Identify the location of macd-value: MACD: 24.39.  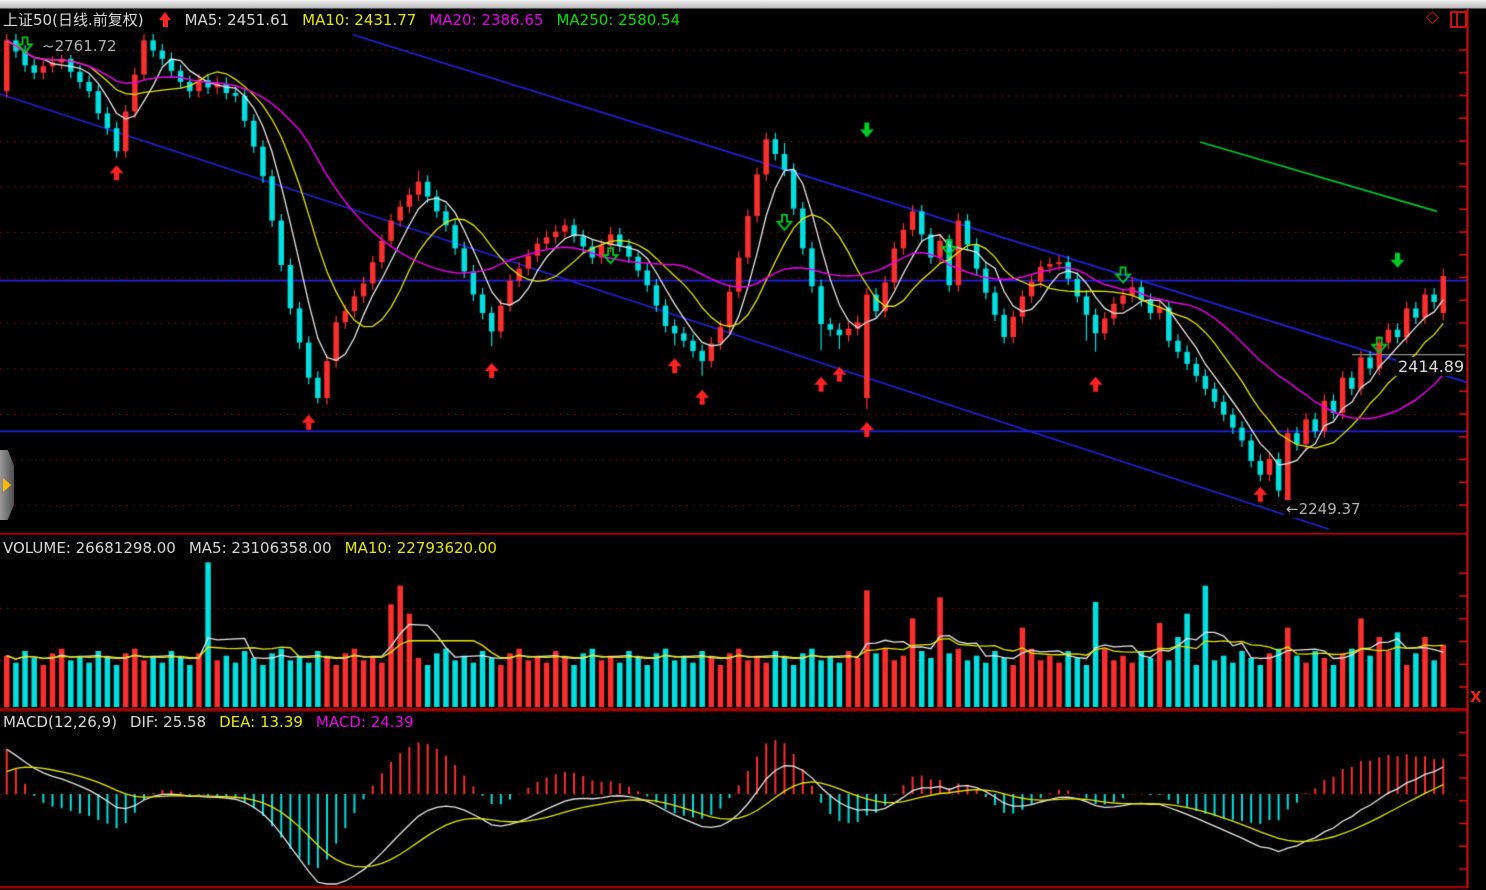
(364, 722).